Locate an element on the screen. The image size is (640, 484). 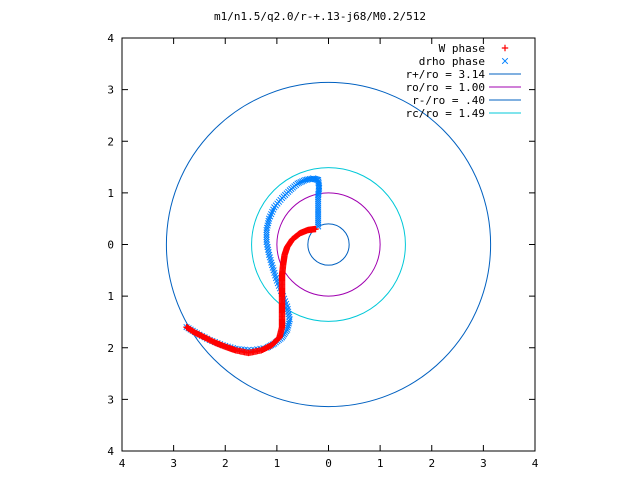
legend-label: W phase is located at coordinates (462, 48).